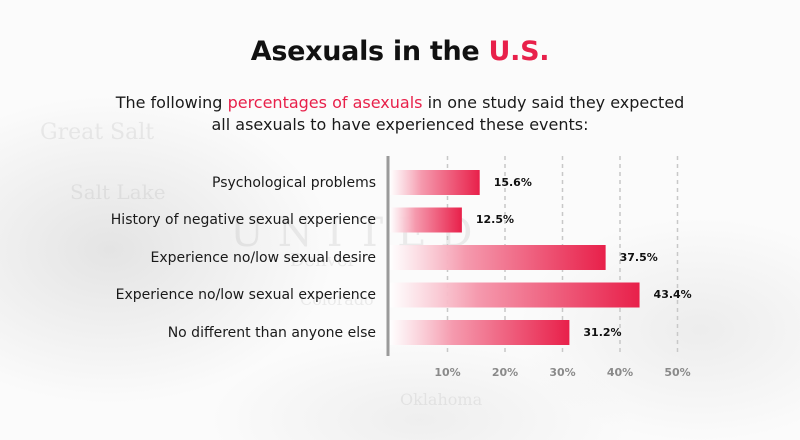 Image resolution: width=800 pixels, height=440 pixels. What do you see at coordinates (602, 332) in the screenshot?
I see `value-label: 31.2%` at bounding box center [602, 332].